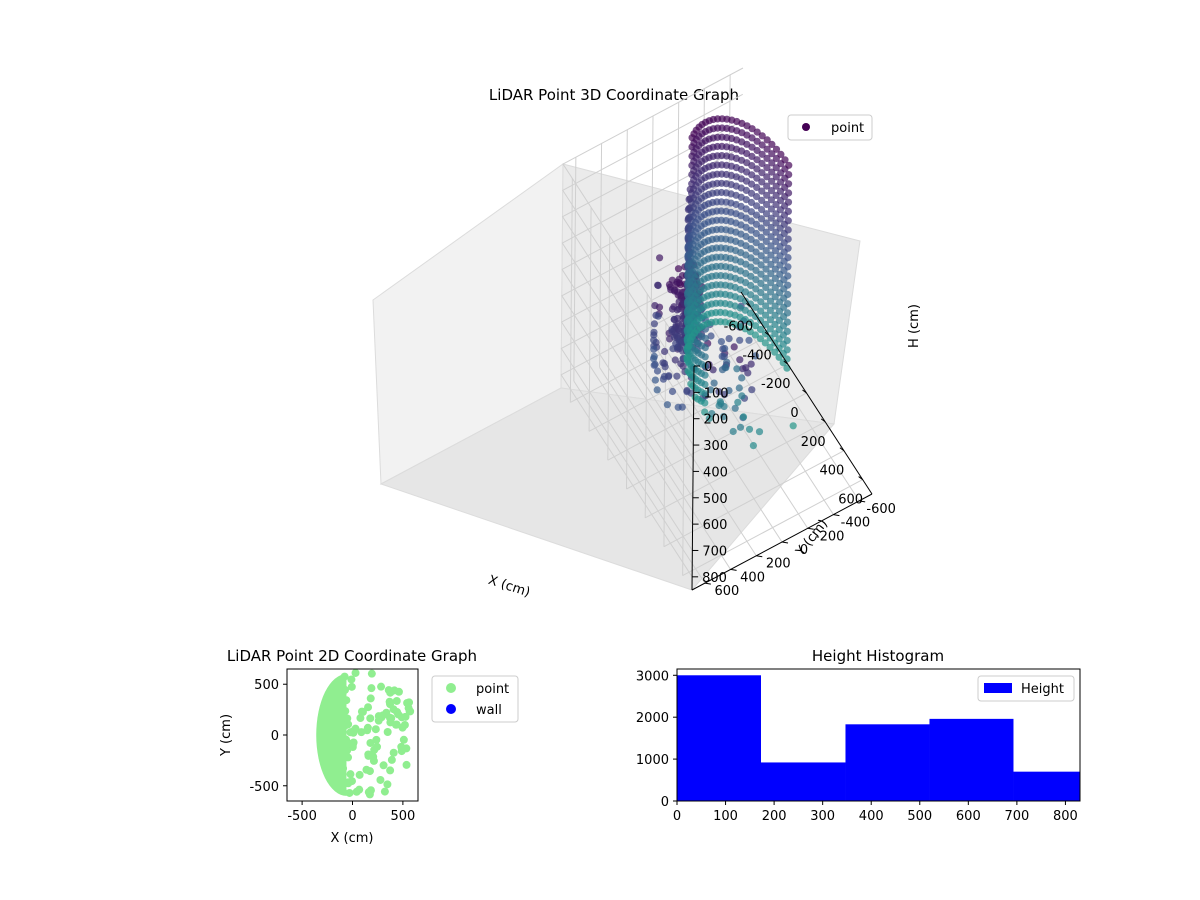 The height and width of the screenshot is (900, 1200). Describe the element at coordinates (509, 587) in the screenshot. I see `x-axis-label-3d: X (cm)` at that location.